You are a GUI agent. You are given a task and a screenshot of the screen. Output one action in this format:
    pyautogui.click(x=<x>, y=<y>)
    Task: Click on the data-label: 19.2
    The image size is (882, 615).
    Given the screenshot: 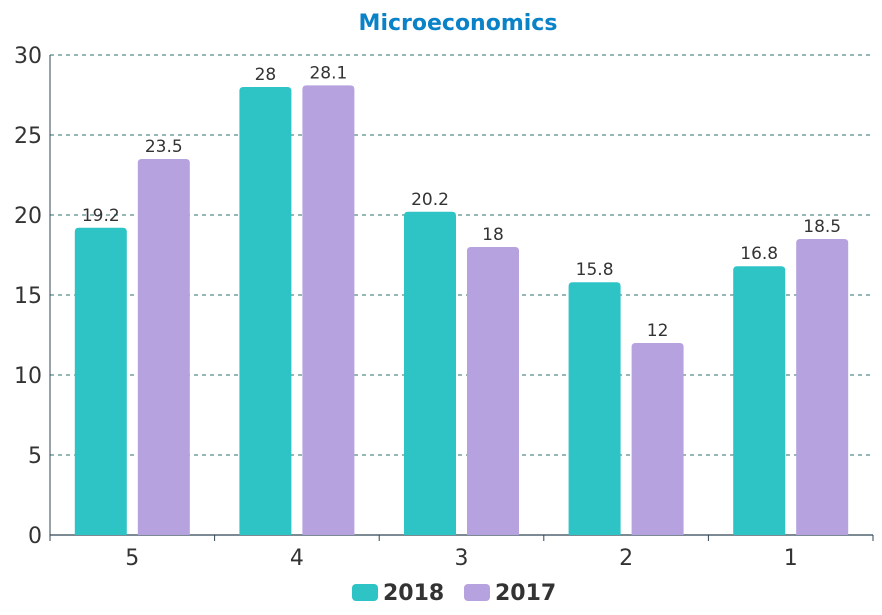 What is the action you would take?
    pyautogui.click(x=101, y=216)
    